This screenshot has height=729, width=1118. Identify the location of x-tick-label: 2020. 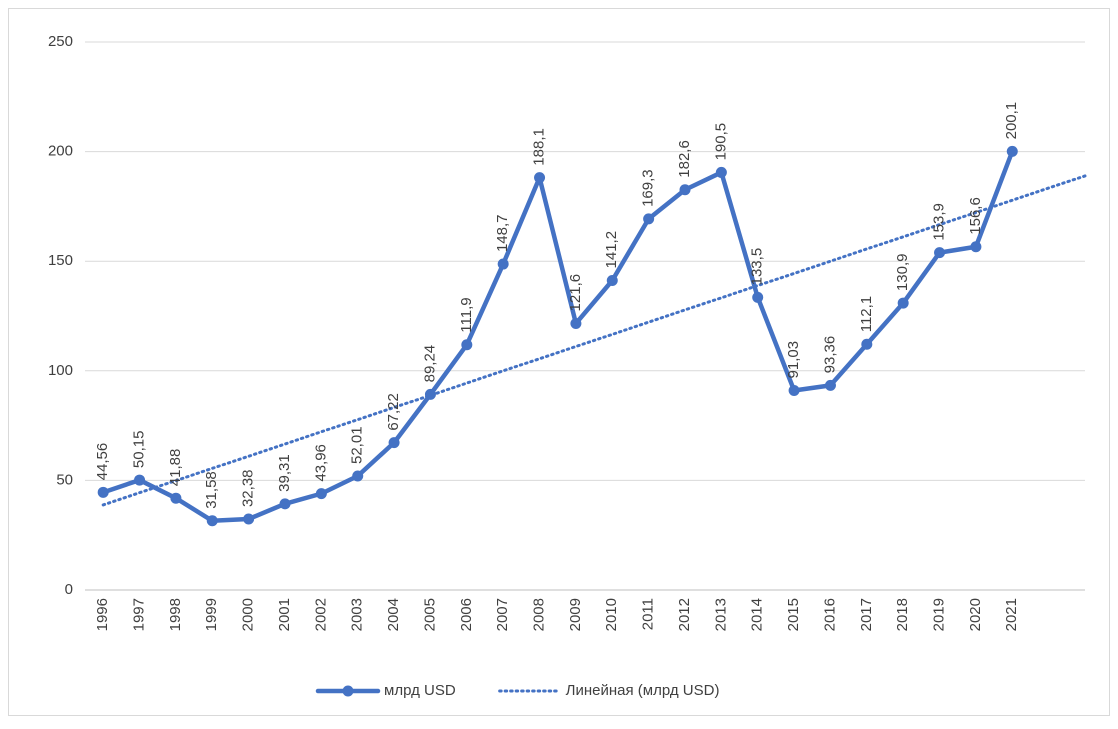
(975, 614).